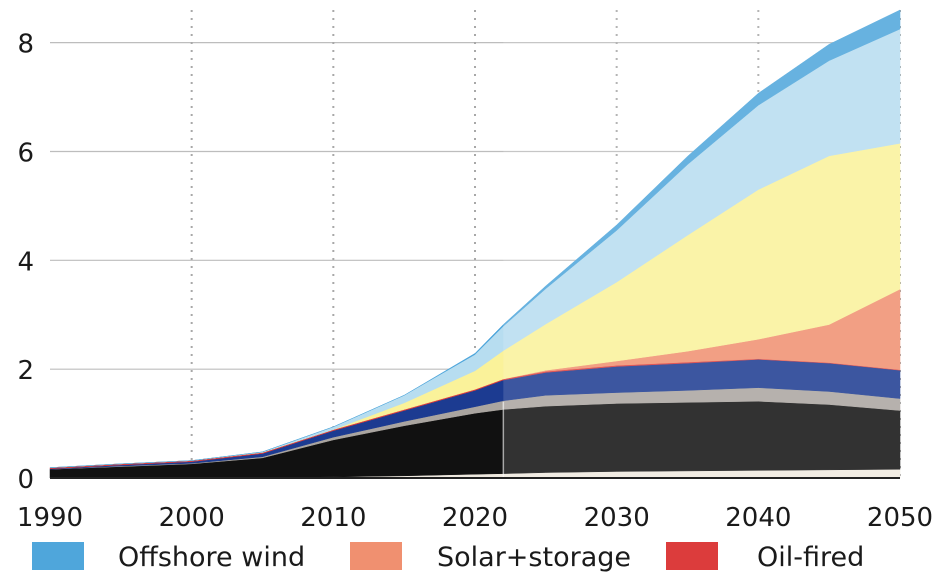 The height and width of the screenshot is (576, 938). What do you see at coordinates (58, 556) in the screenshot?
I see `legend-swatch-offshore-wind` at bounding box center [58, 556].